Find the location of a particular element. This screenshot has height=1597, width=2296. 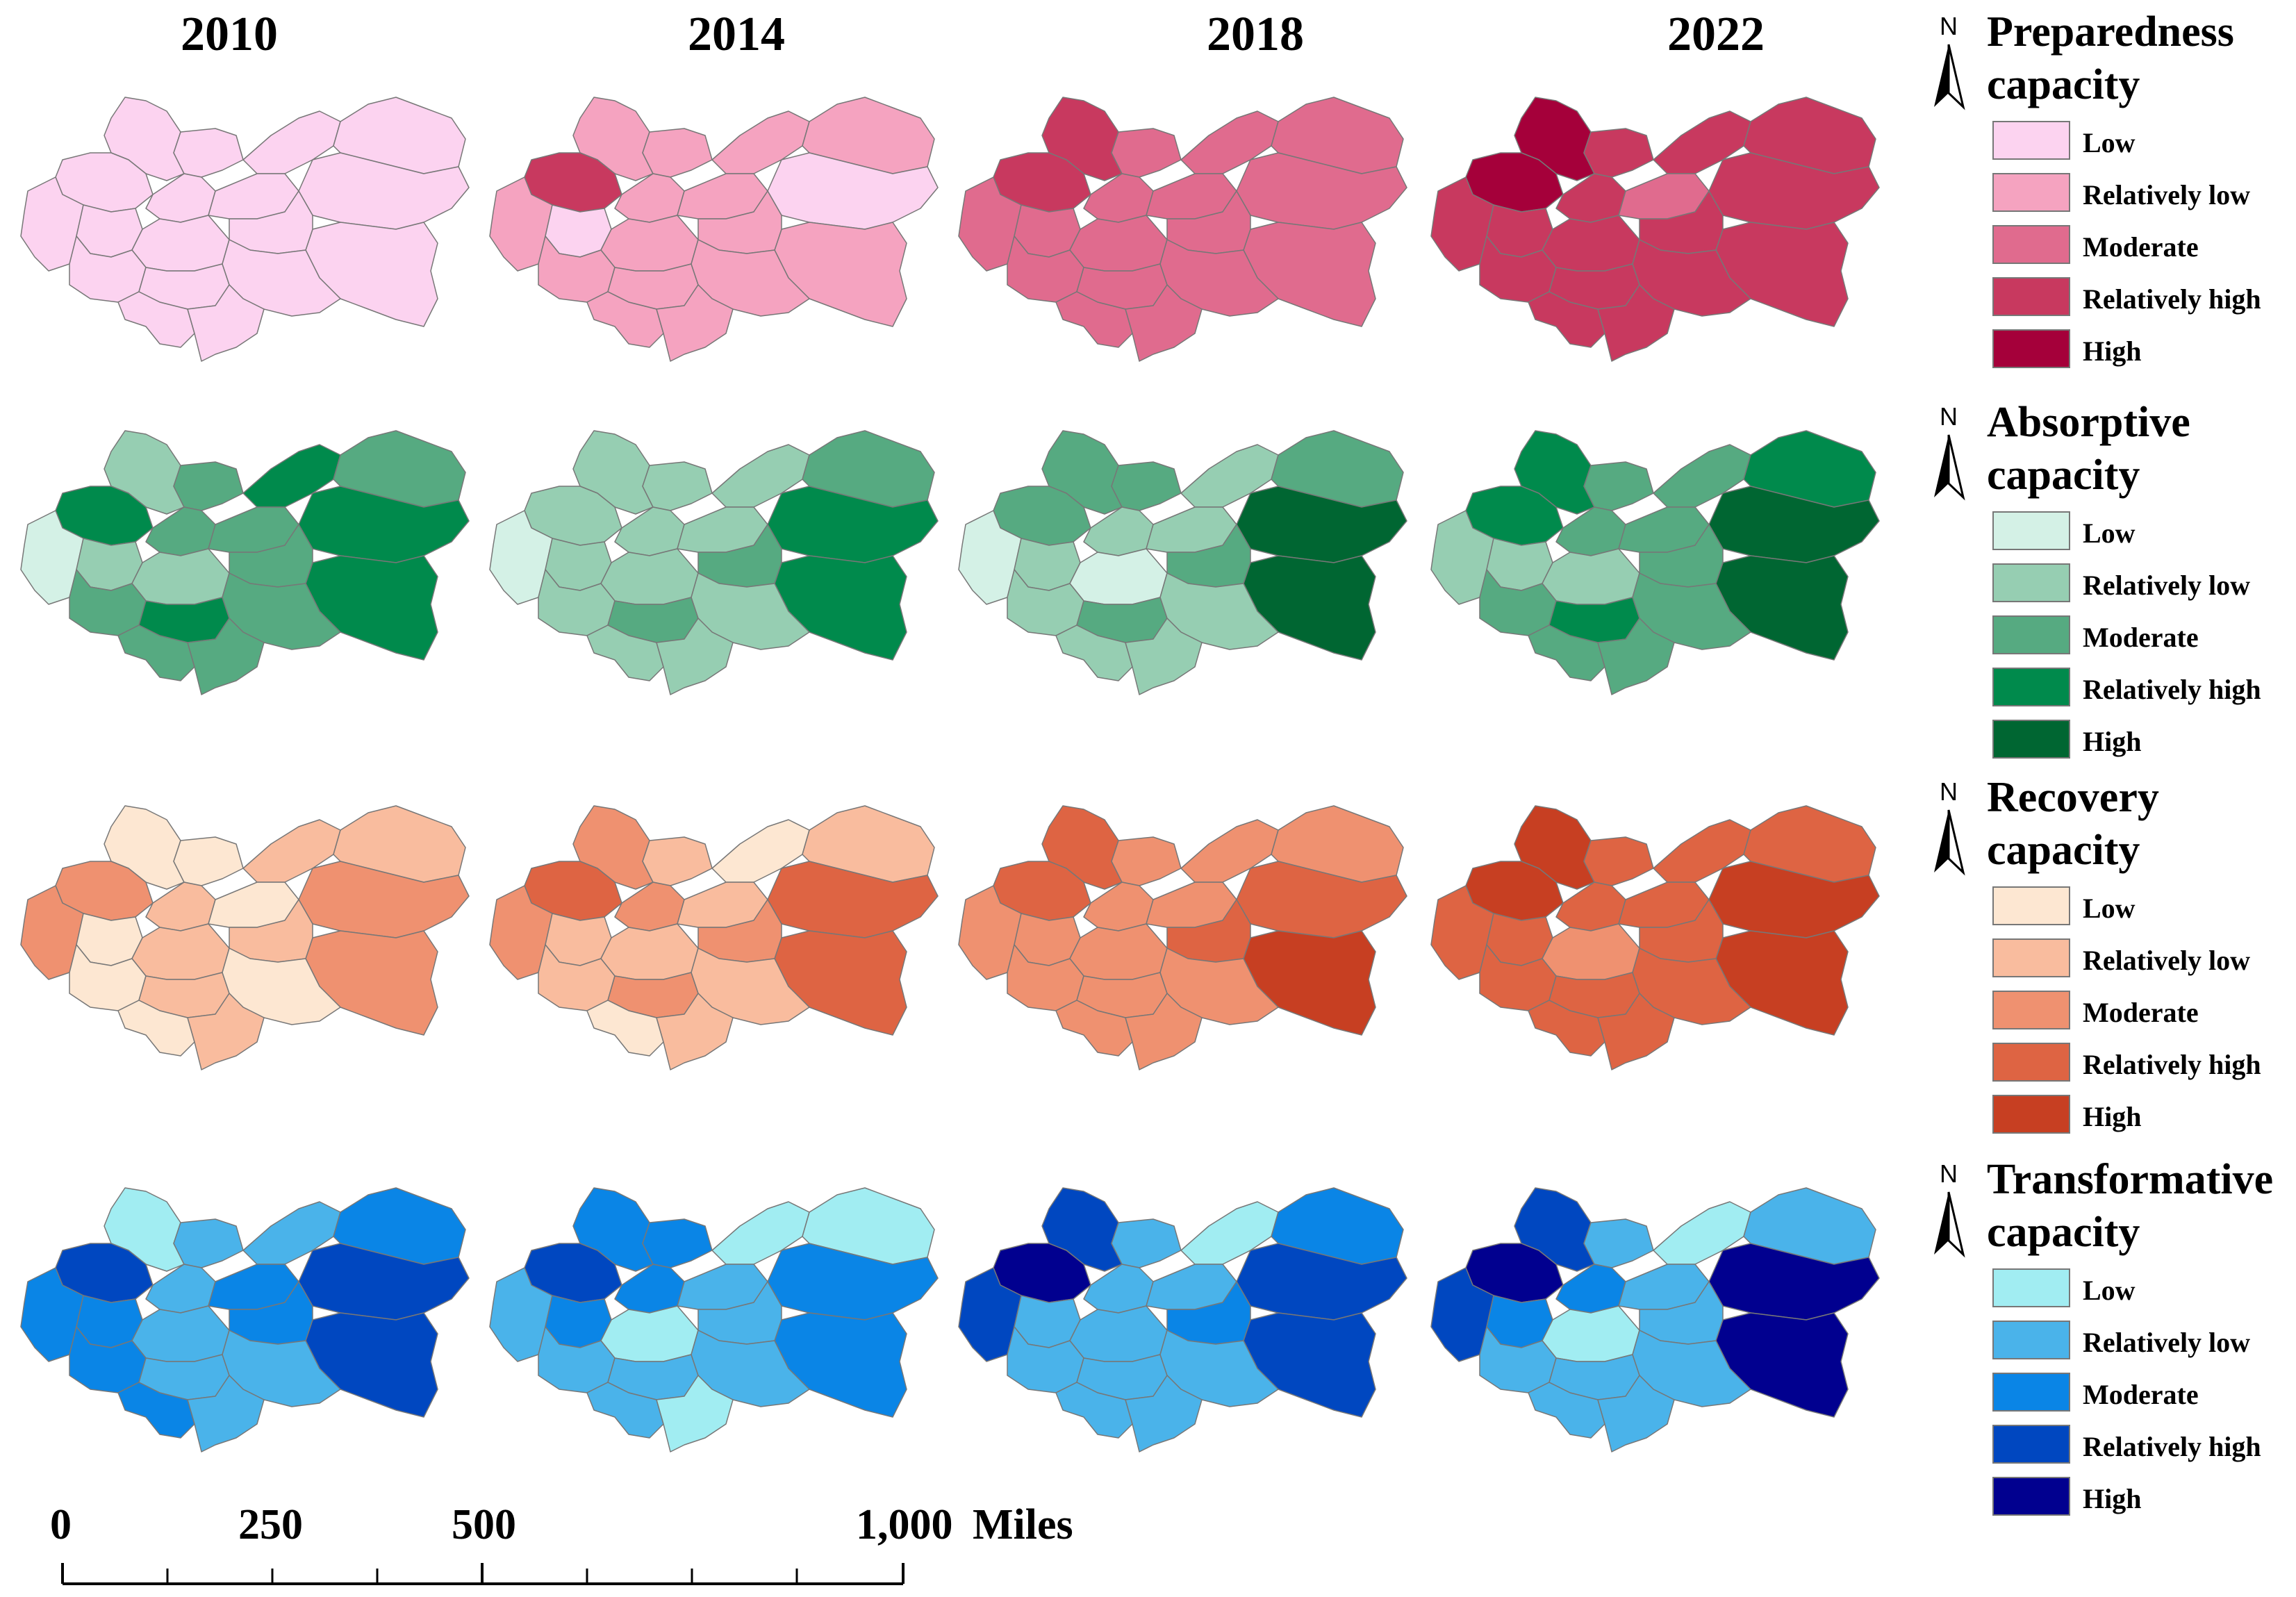

scale-label-500: 500 is located at coordinates (484, 1524).